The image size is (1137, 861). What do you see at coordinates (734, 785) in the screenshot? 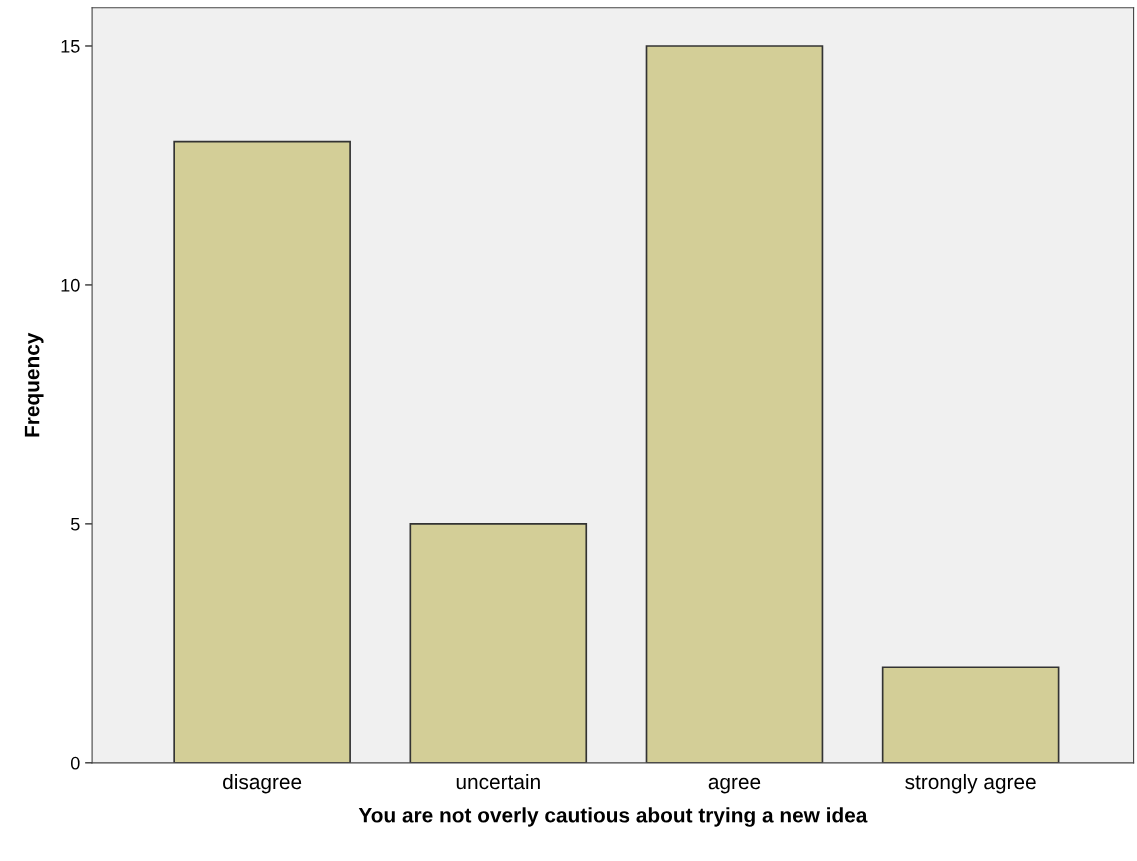
I see `x-tick-label: agree` at bounding box center [734, 785].